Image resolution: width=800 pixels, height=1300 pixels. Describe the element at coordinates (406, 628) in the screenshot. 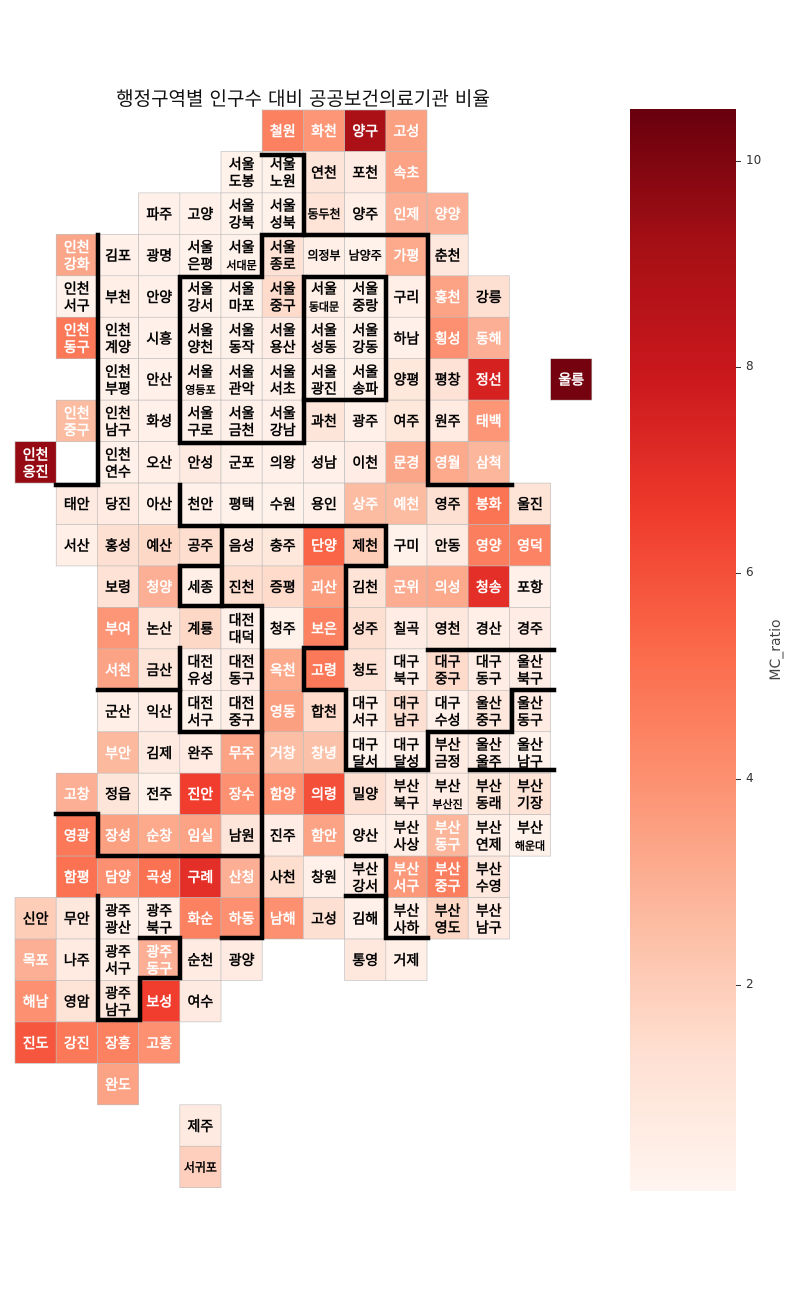

I see `map-cell: 칠곡` at that location.